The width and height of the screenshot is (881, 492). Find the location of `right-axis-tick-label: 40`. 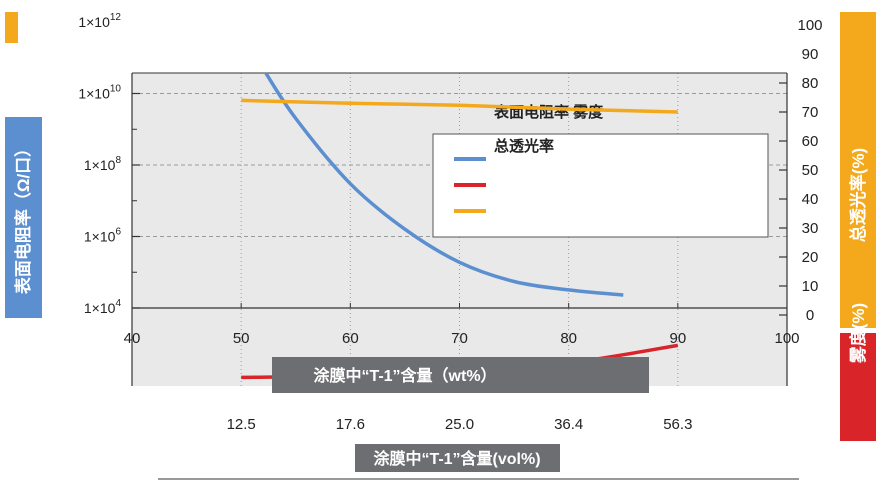

right-axis-tick-label: 40 is located at coordinates (810, 199).